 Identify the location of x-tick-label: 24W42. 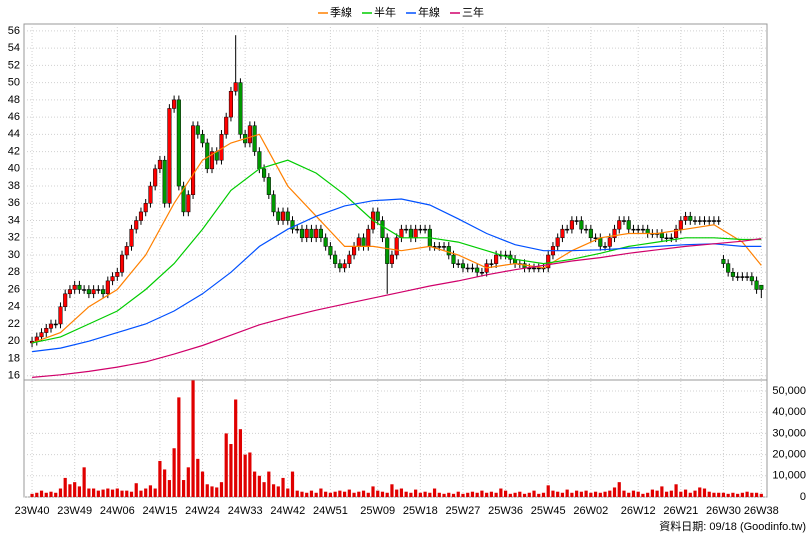
(287, 511).